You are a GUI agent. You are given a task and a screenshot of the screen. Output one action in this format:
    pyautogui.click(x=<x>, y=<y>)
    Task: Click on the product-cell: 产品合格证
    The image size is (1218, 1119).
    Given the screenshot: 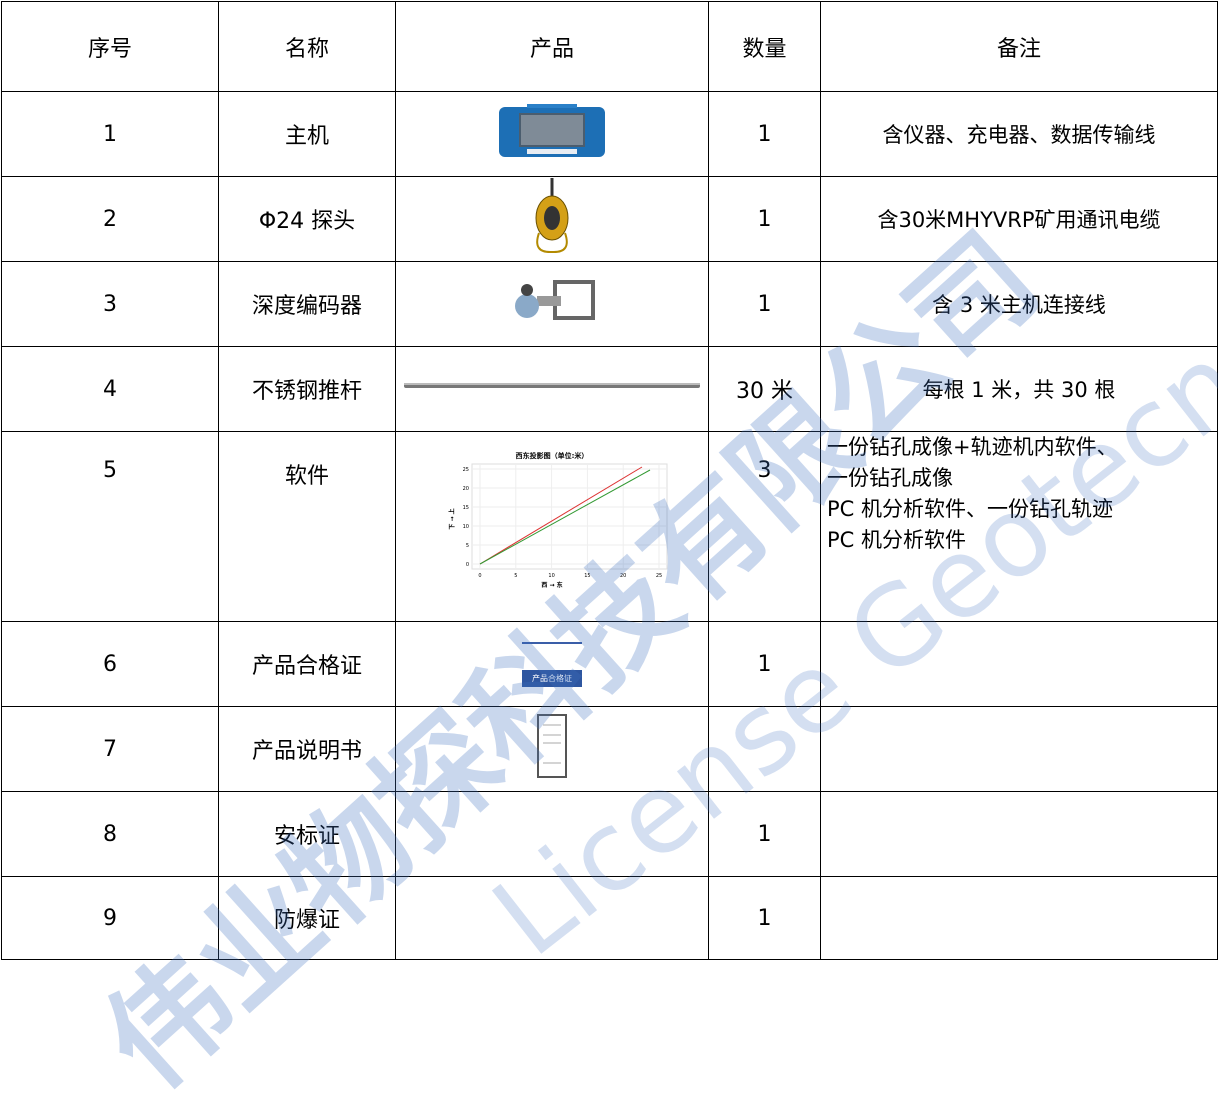 What is the action you would take?
    pyautogui.click(x=552, y=664)
    